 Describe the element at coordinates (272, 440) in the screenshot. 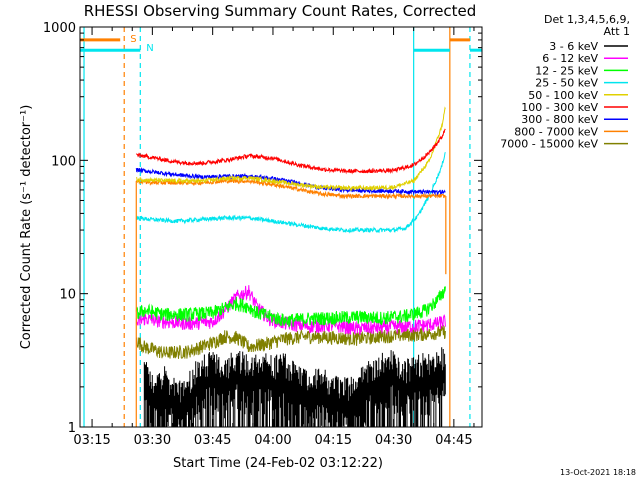

I see `x-tick-label: 04:00` at that location.